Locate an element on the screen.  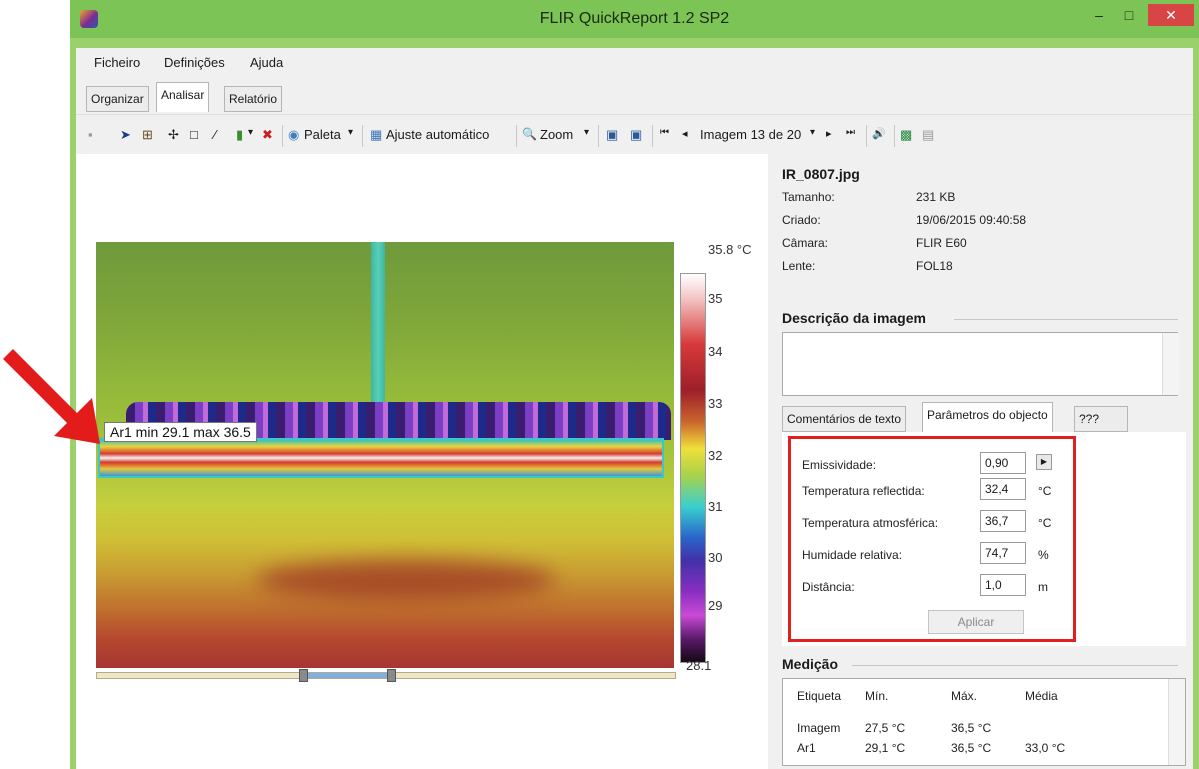
save-icon: ▪ is located at coordinates (90, 134).